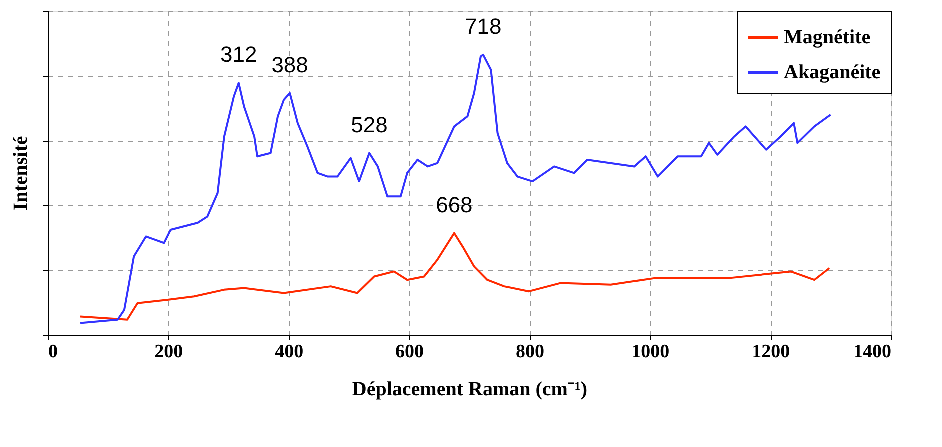 The height and width of the screenshot is (447, 942). I want to click on x-axis-title: Déplacement Raman (cm⁻¹), so click(470, 389).